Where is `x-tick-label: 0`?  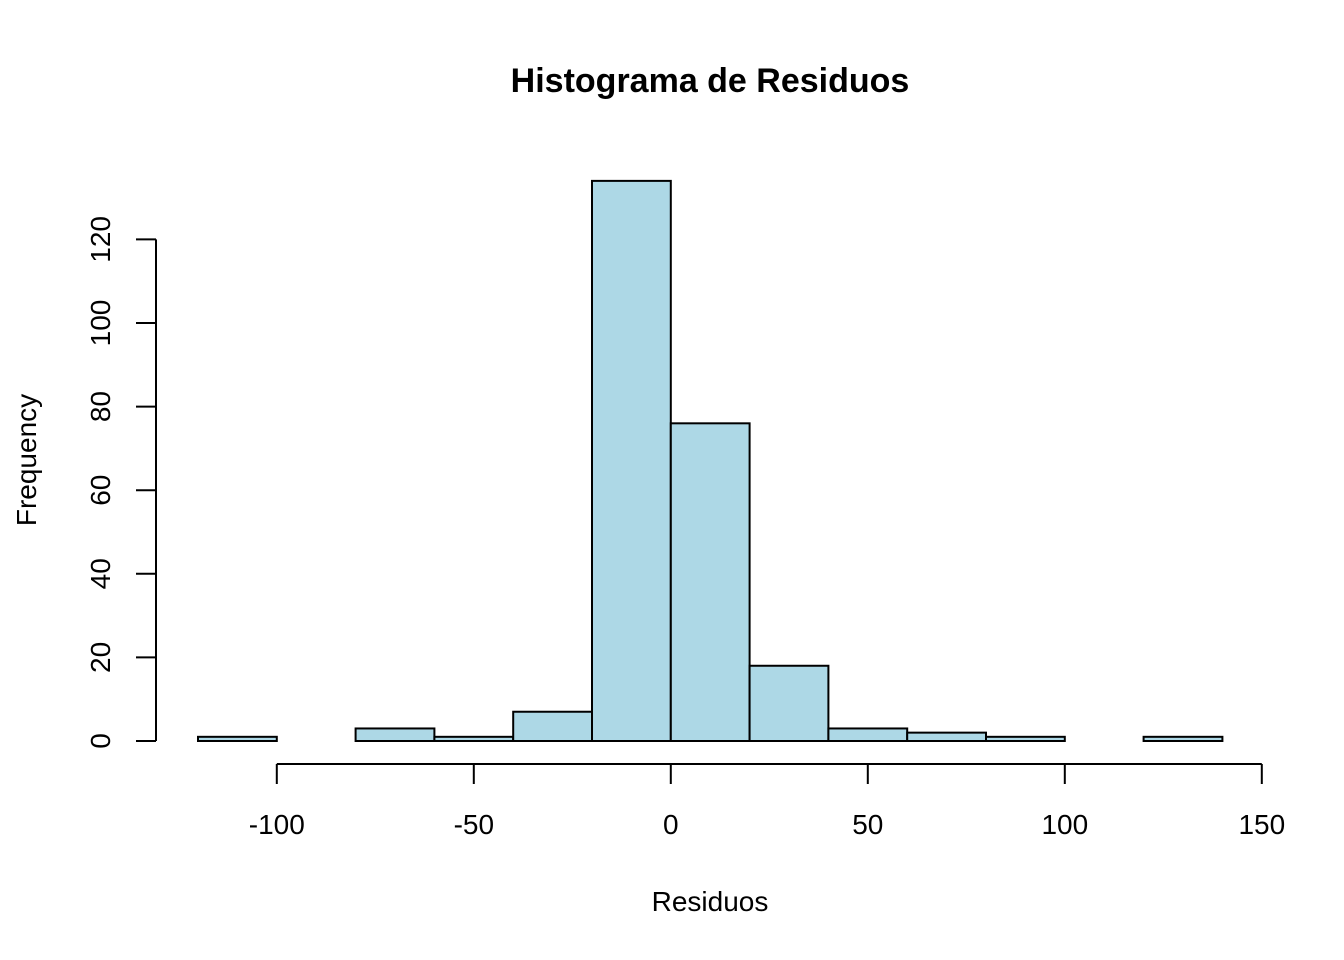 x-tick-label: 0 is located at coordinates (671, 824).